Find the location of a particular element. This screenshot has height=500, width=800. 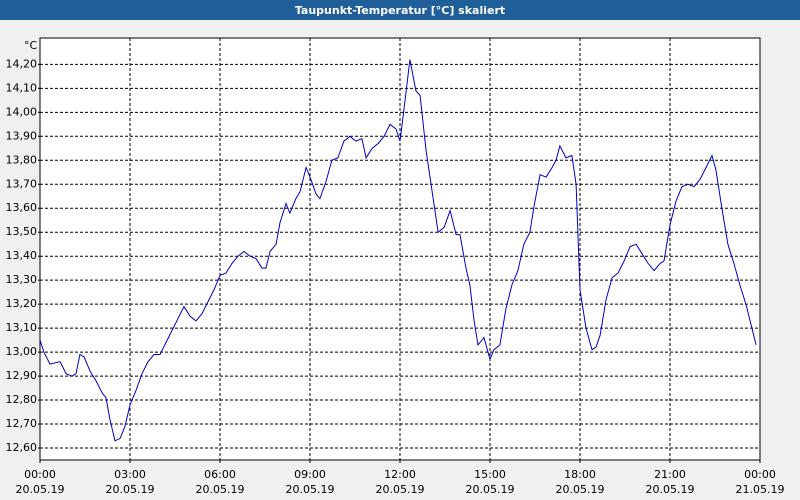

y-tick-label: 12,70 is located at coordinates (22, 423).